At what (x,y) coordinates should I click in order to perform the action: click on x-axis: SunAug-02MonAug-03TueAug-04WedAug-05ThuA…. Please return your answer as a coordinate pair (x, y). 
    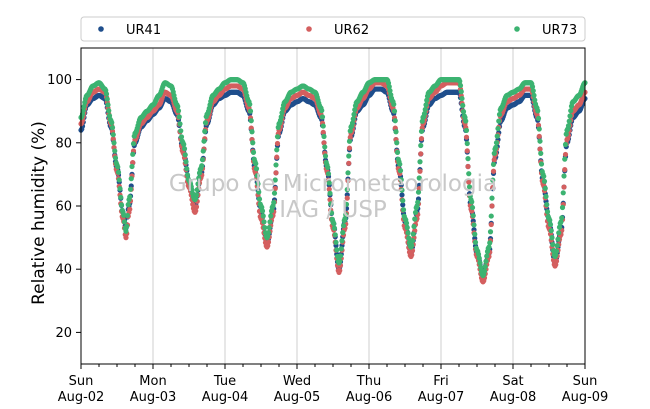
    Looking at the image, I should click on (333, 384).